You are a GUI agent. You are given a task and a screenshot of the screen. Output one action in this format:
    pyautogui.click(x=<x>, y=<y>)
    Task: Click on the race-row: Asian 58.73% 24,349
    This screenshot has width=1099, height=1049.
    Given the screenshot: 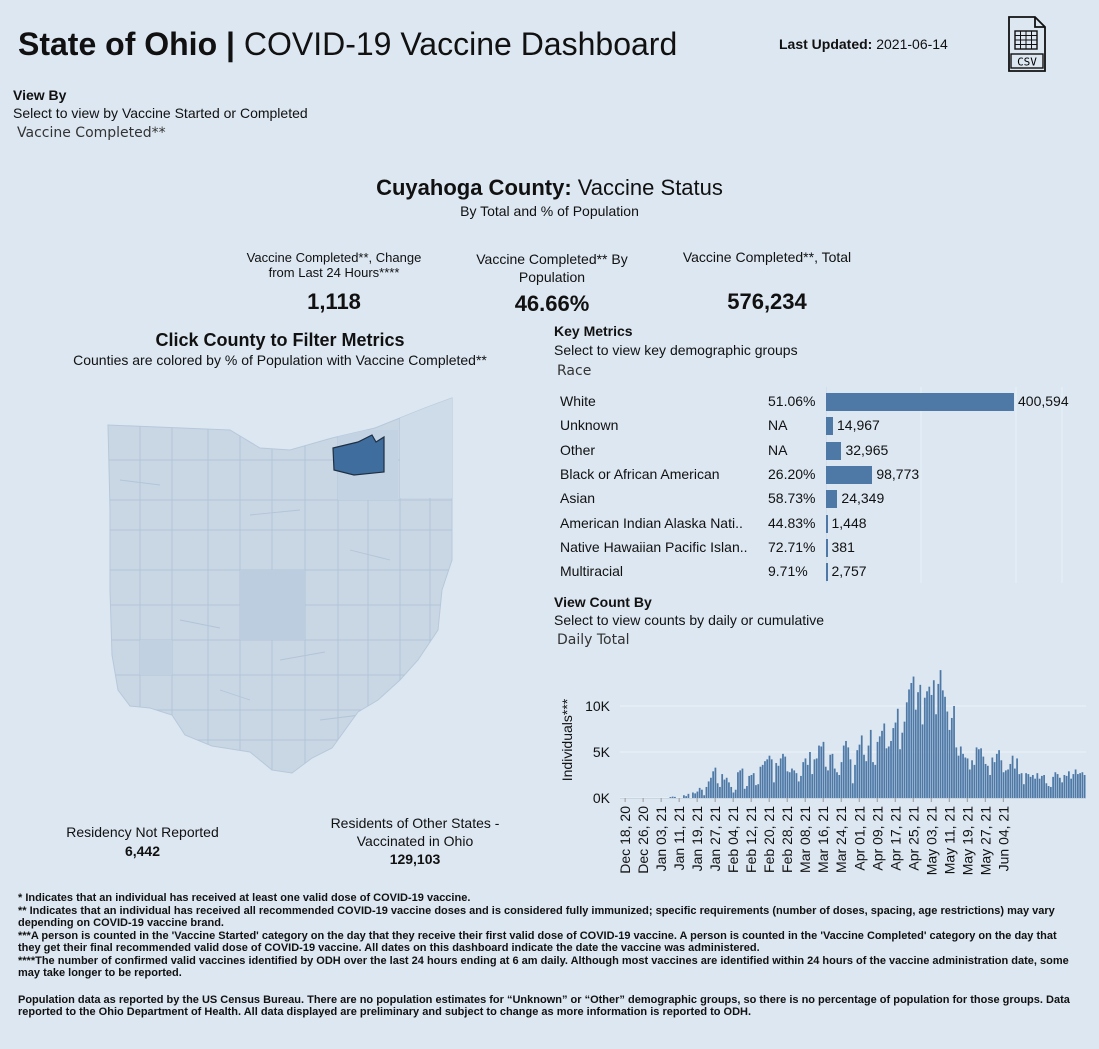 What is the action you would take?
    pyautogui.click(x=819, y=499)
    